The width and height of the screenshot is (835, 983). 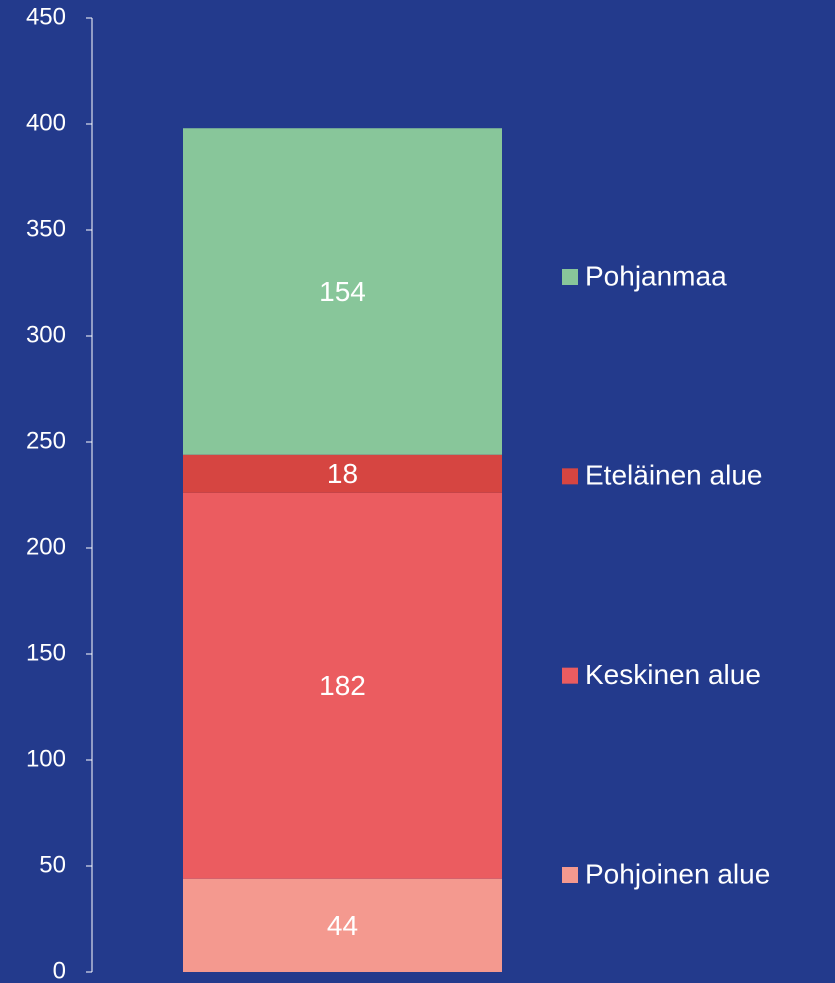 What do you see at coordinates (46, 228) in the screenshot?
I see `y-tick-label: 350` at bounding box center [46, 228].